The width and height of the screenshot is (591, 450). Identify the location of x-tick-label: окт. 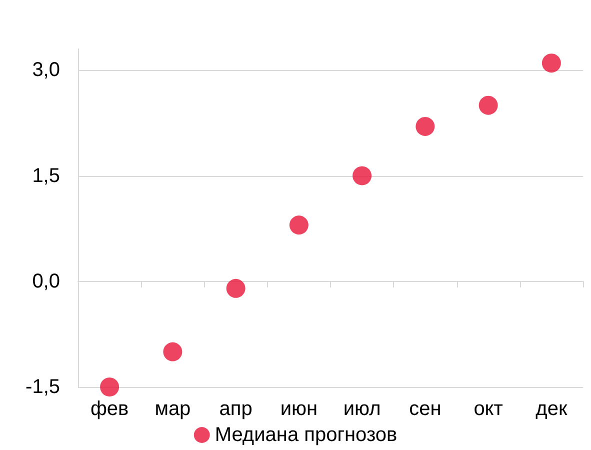
(488, 409).